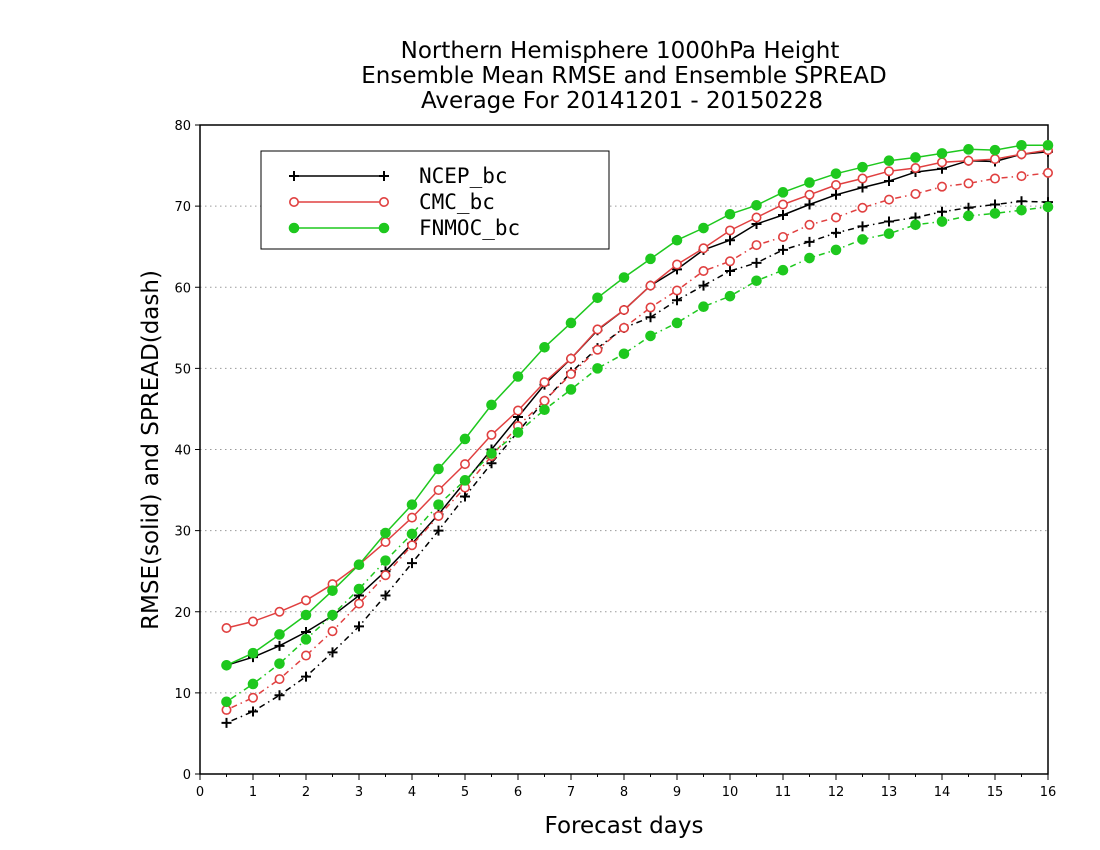 This screenshot has width=1100, height=850. Describe the element at coordinates (457, 202) in the screenshot. I see `legend-label: CMC_bc` at that location.